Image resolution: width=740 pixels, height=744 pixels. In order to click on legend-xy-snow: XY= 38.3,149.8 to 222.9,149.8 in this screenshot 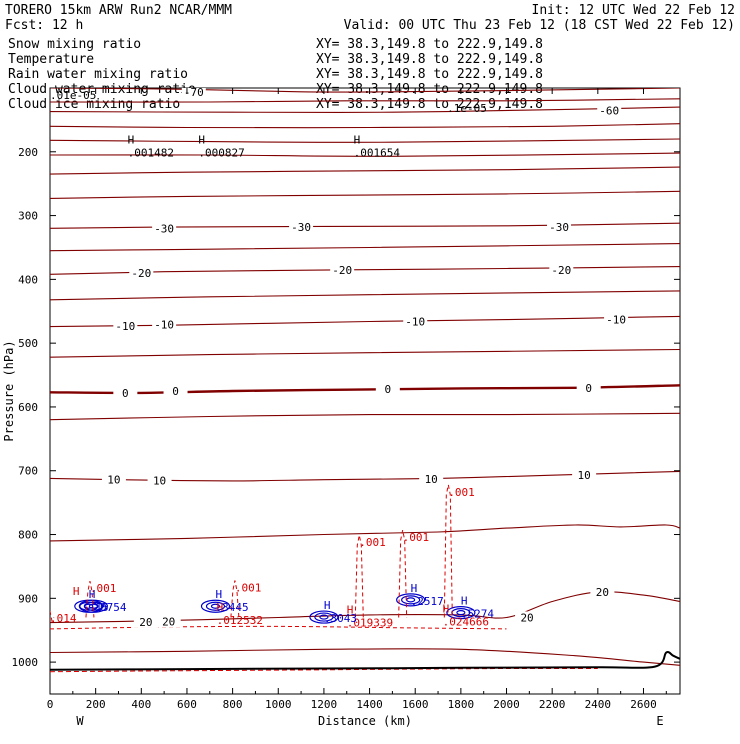, I will do `click(429, 44)`.